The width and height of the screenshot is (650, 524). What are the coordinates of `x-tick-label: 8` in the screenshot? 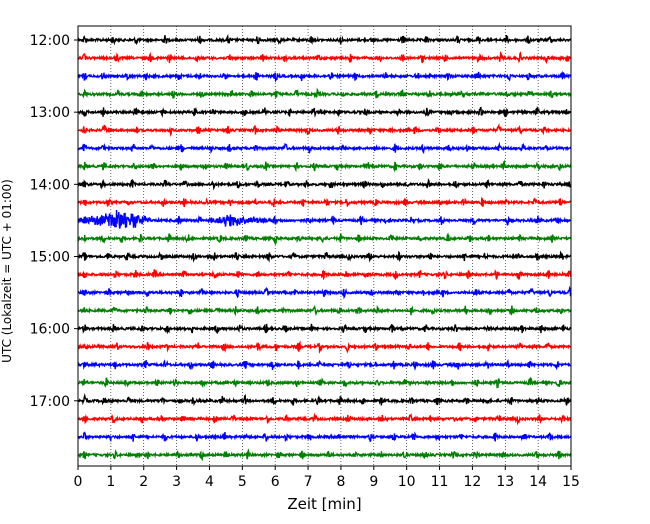 It's located at (340, 482).